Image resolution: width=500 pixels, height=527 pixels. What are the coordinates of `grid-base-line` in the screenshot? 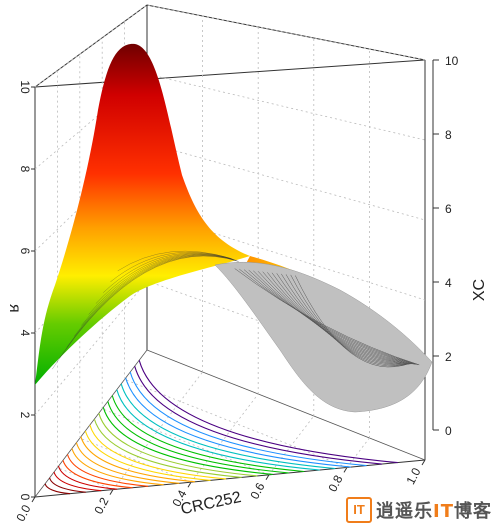 It's located at (158, 431).